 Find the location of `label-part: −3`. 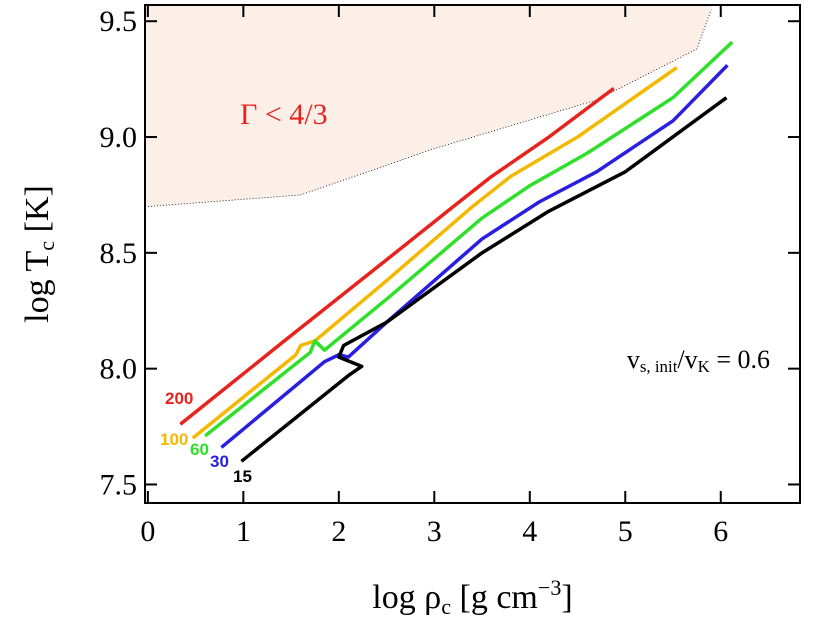

label-part: −3 is located at coordinates (550, 587).